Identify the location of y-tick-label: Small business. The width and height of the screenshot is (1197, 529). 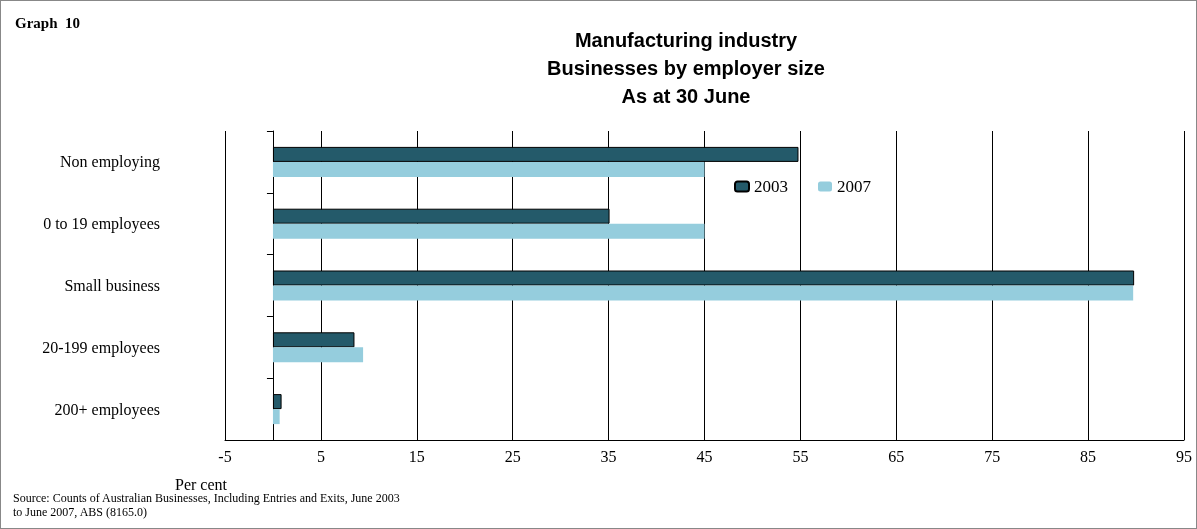
(112, 285).